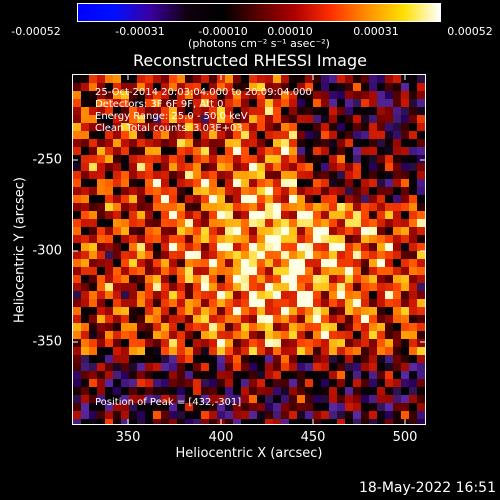 The height and width of the screenshot is (500, 500). Describe the element at coordinates (47, 160) in the screenshot. I see `y-tick-label: -250` at that location.